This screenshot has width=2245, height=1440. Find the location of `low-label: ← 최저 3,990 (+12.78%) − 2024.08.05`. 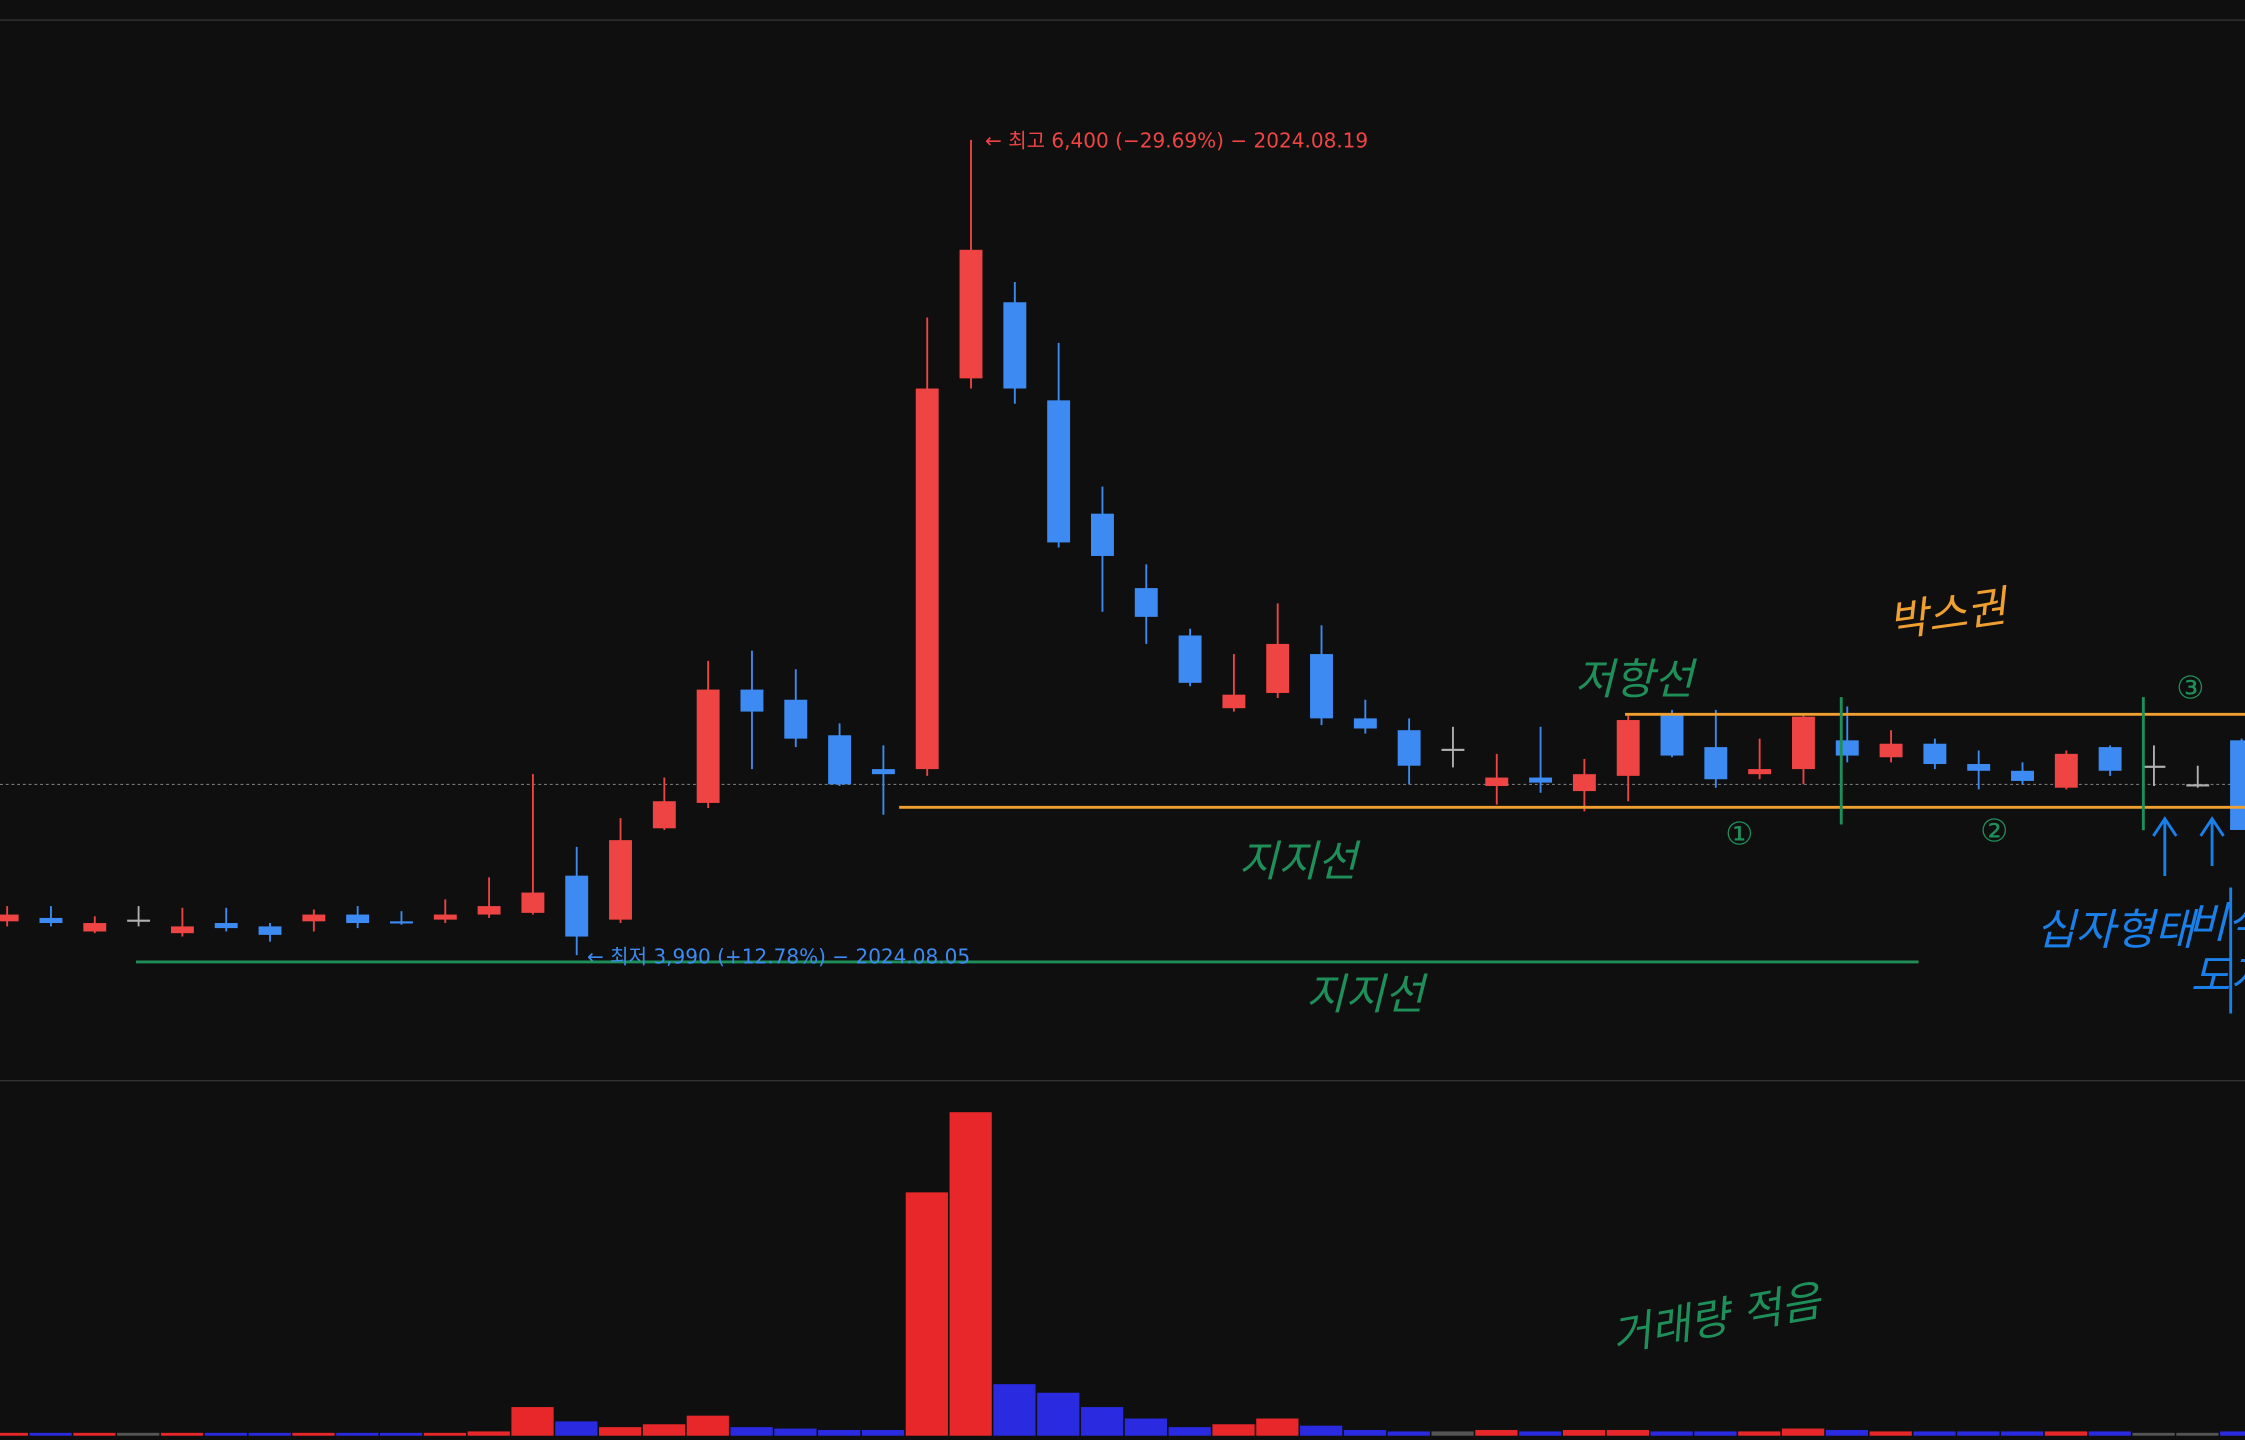

low-label: ← 최저 3,990 (+12.78%) − 2024.08.05 is located at coordinates (778, 956).